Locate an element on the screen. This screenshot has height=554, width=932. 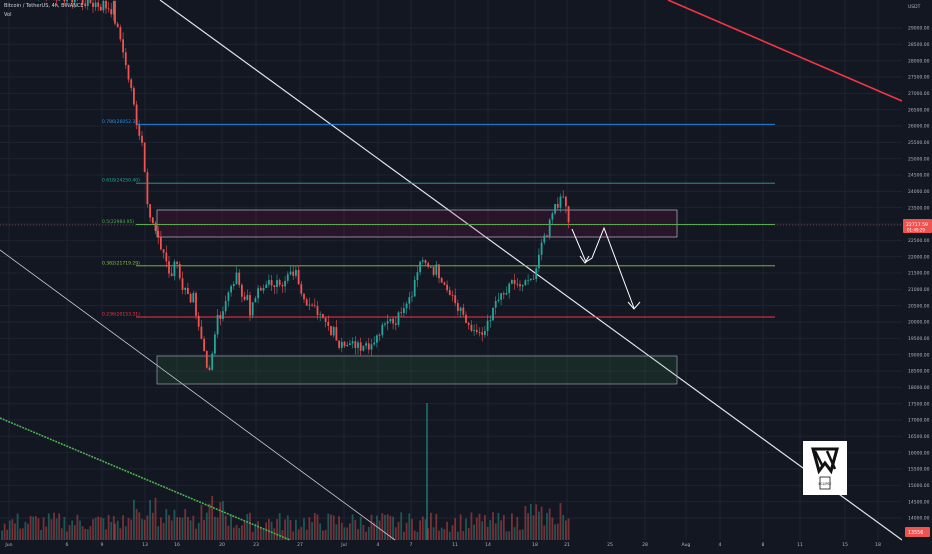
time-tick-label: 21 is located at coordinates (567, 545).